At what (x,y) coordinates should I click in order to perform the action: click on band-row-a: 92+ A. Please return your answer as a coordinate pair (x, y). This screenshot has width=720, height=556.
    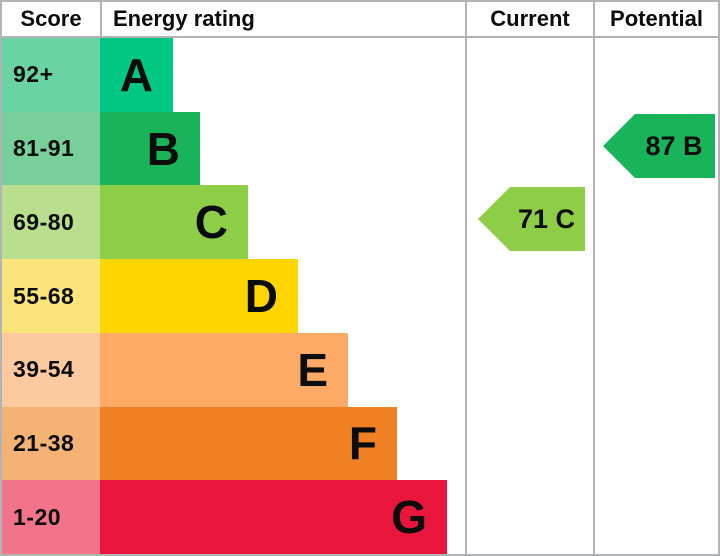
    Looking at the image, I should click on (360, 75).